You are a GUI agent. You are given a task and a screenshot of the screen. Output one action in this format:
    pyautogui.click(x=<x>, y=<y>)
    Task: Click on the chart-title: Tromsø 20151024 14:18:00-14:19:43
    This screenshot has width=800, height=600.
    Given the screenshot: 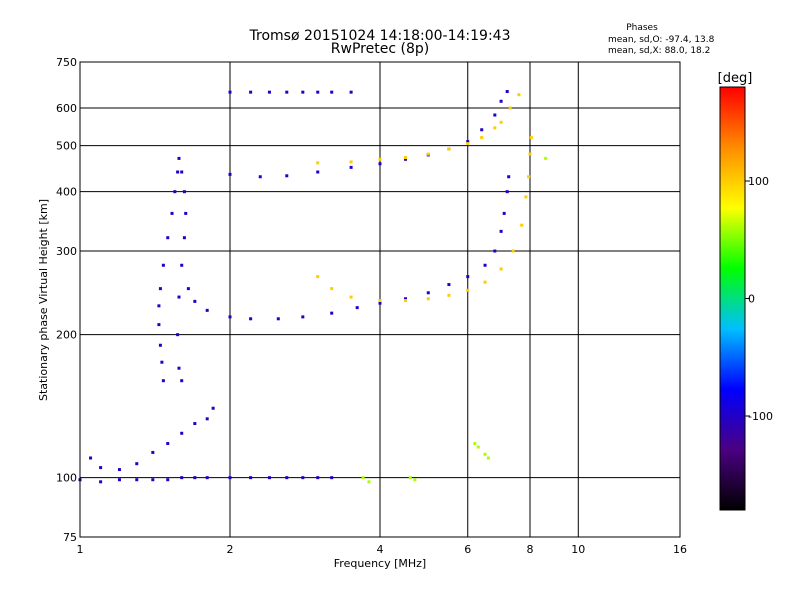 What is the action you would take?
    pyautogui.click(x=380, y=36)
    